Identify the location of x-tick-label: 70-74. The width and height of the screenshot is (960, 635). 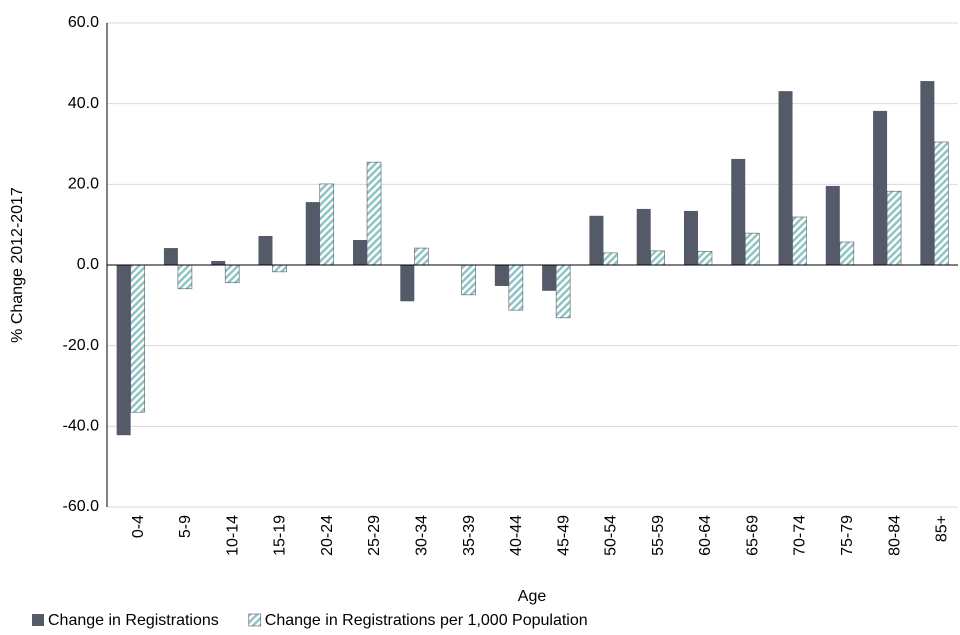
(800, 535).